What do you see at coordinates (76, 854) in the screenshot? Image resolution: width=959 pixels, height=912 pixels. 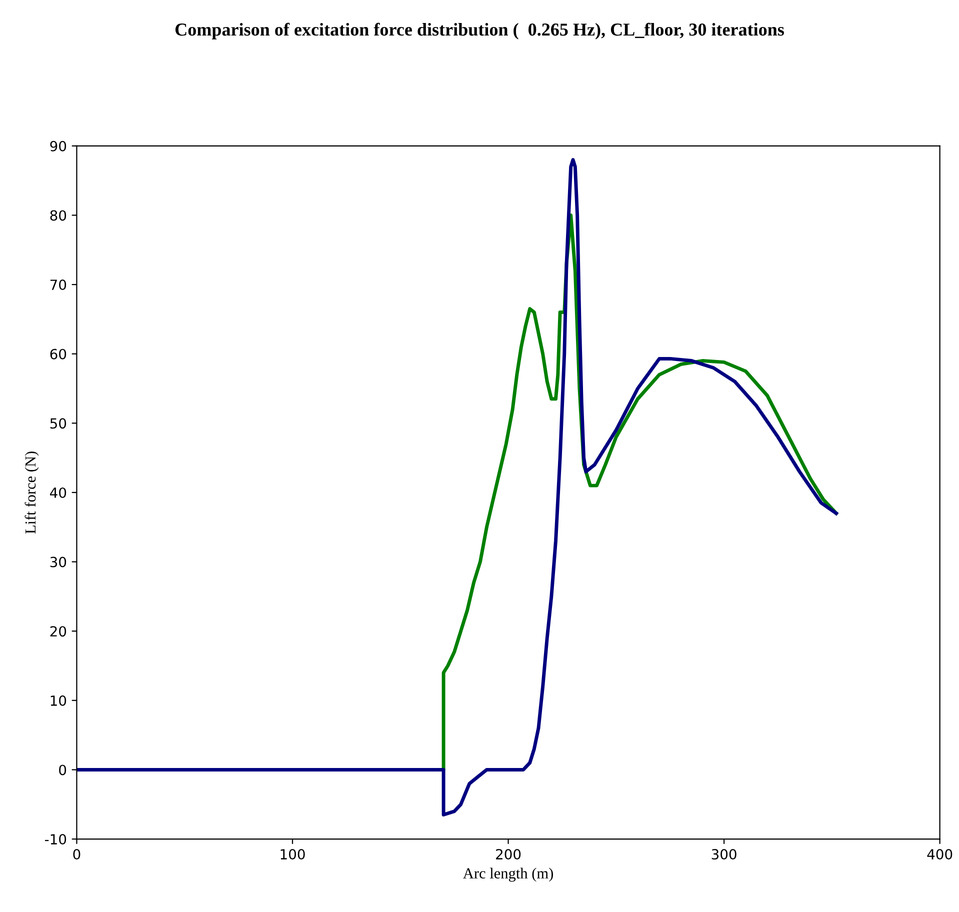 I see `x-tick-label: 0` at bounding box center [76, 854].